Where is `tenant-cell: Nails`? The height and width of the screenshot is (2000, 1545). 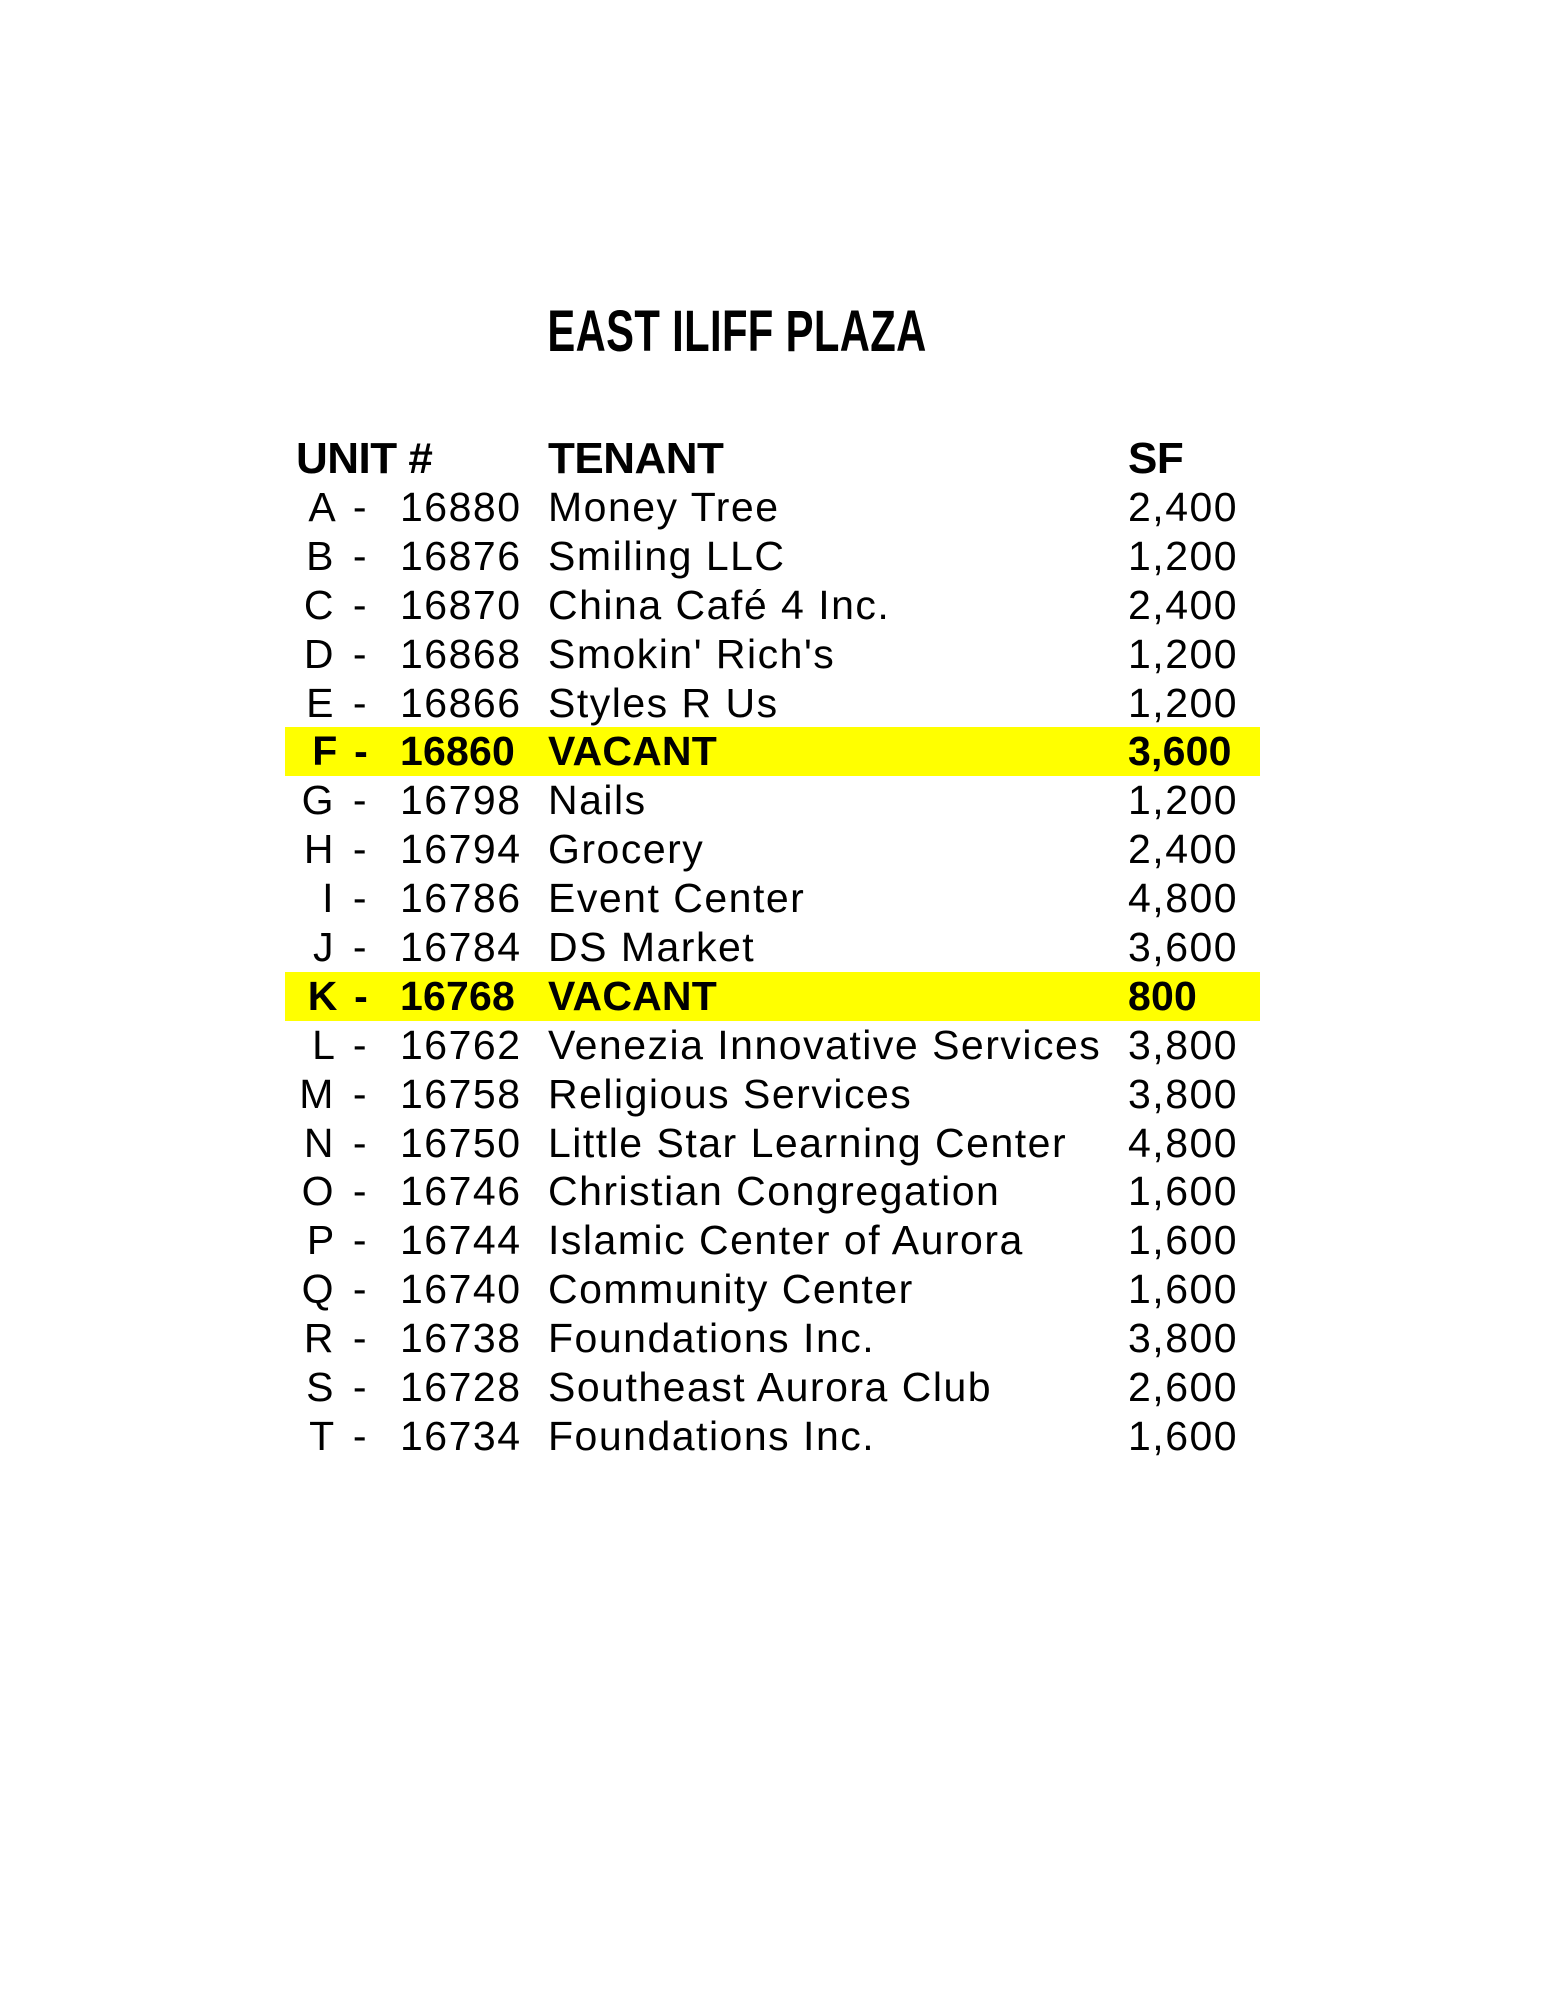
tenant-cell: Nails is located at coordinates (597, 800).